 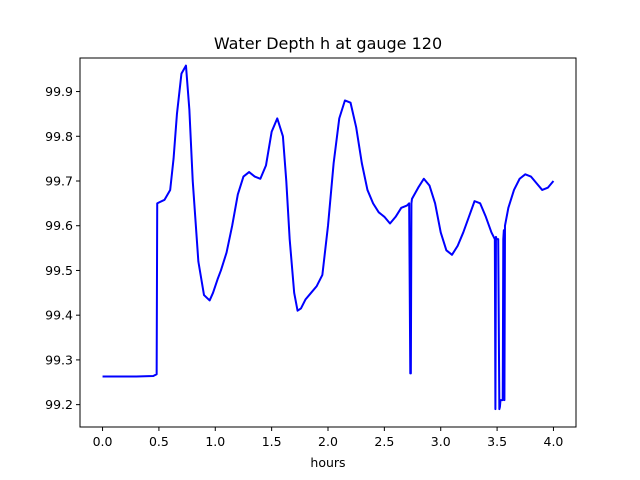 I want to click on y-tick-label: 99.5, so click(x=59, y=270).